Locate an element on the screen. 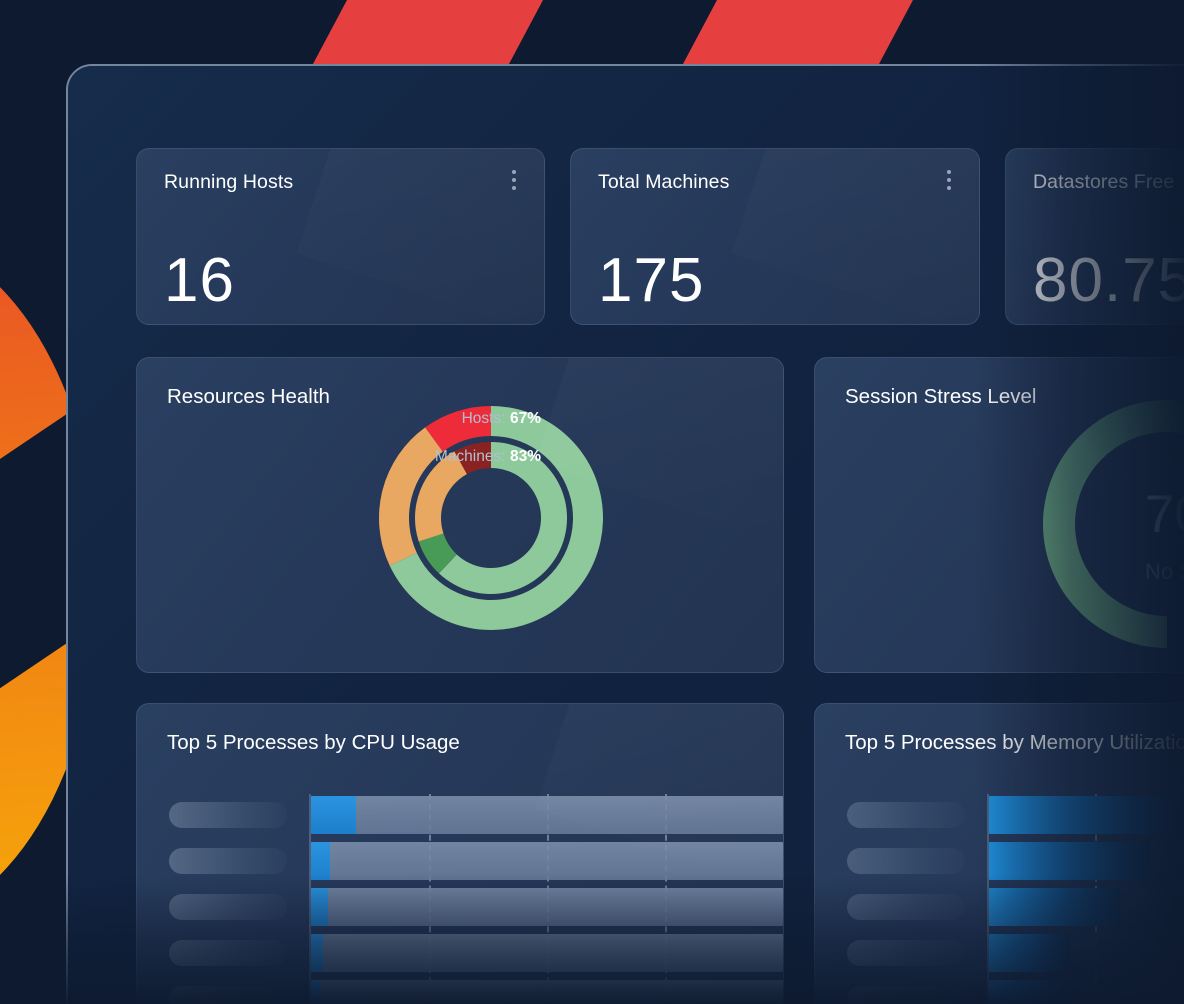 The image size is (1184, 1004). donut-segment-hosts-critical is located at coordinates (472, 458).